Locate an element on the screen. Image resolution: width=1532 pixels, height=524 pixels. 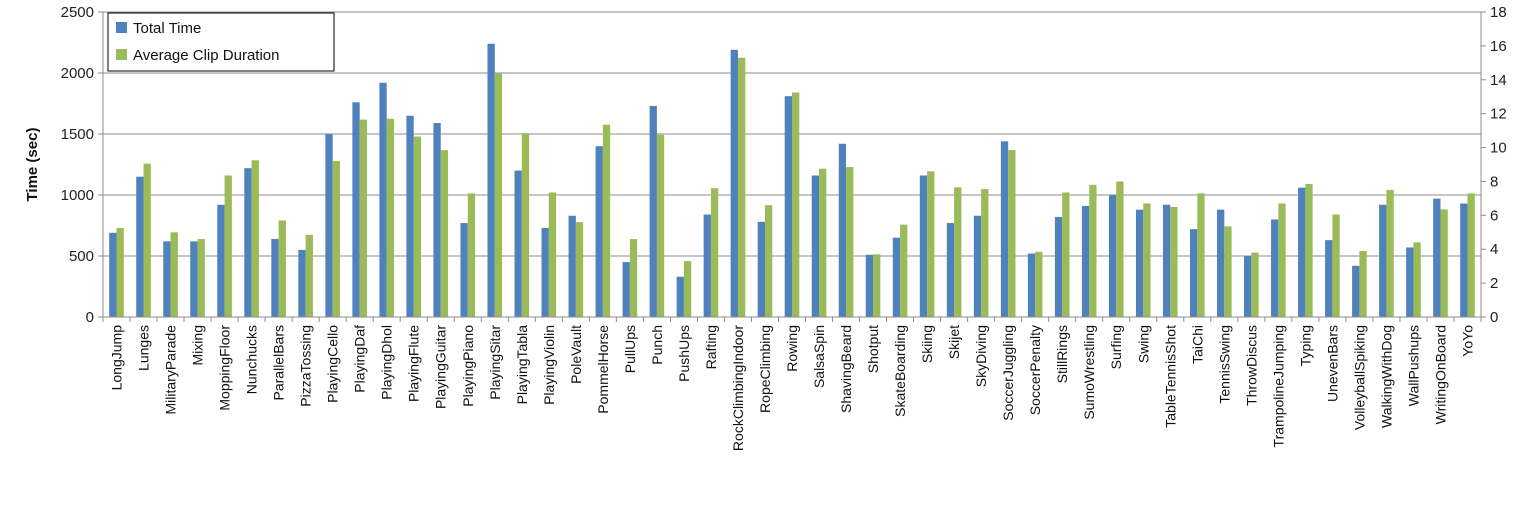
x-tick-label: SalsaSpin is located at coordinates (819, 356).